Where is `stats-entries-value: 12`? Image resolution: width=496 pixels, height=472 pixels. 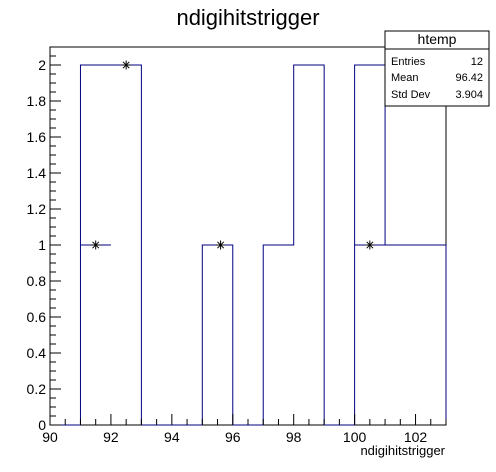
stats-entries-value: 12 is located at coordinates (477, 62).